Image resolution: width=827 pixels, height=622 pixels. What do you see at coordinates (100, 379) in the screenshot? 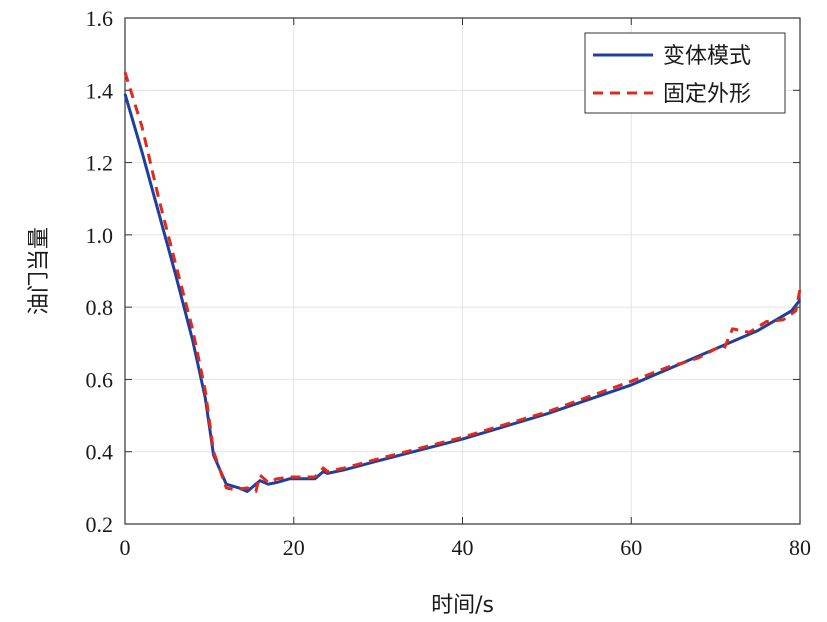
I see `y-tick-label: 0.6` at bounding box center [100, 379].